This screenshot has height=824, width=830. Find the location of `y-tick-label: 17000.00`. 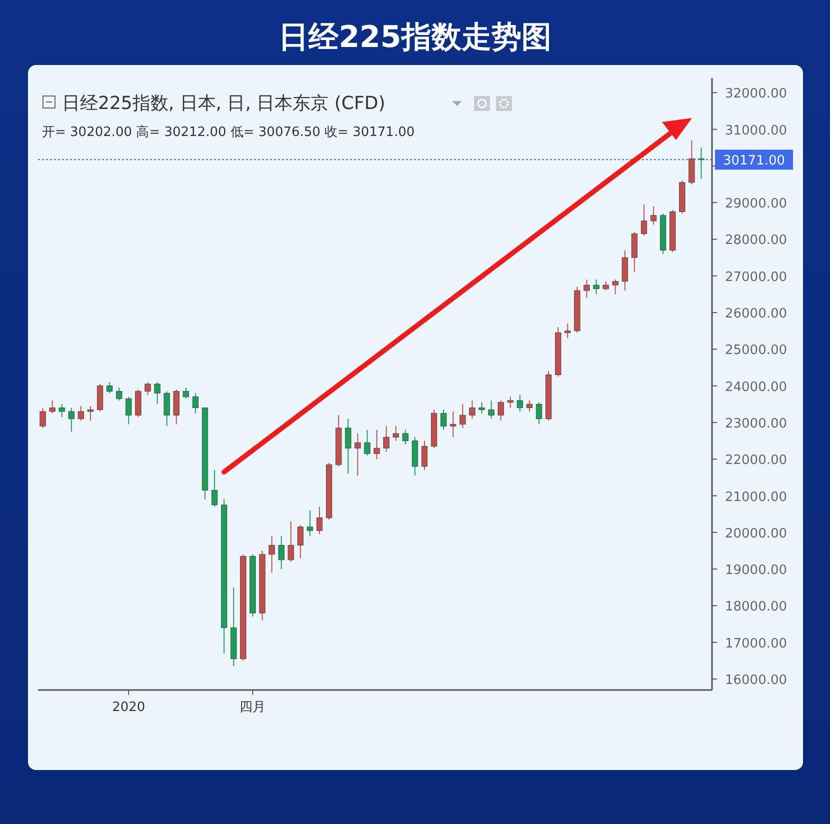

y-tick-label: 17000.00 is located at coordinates (756, 644).